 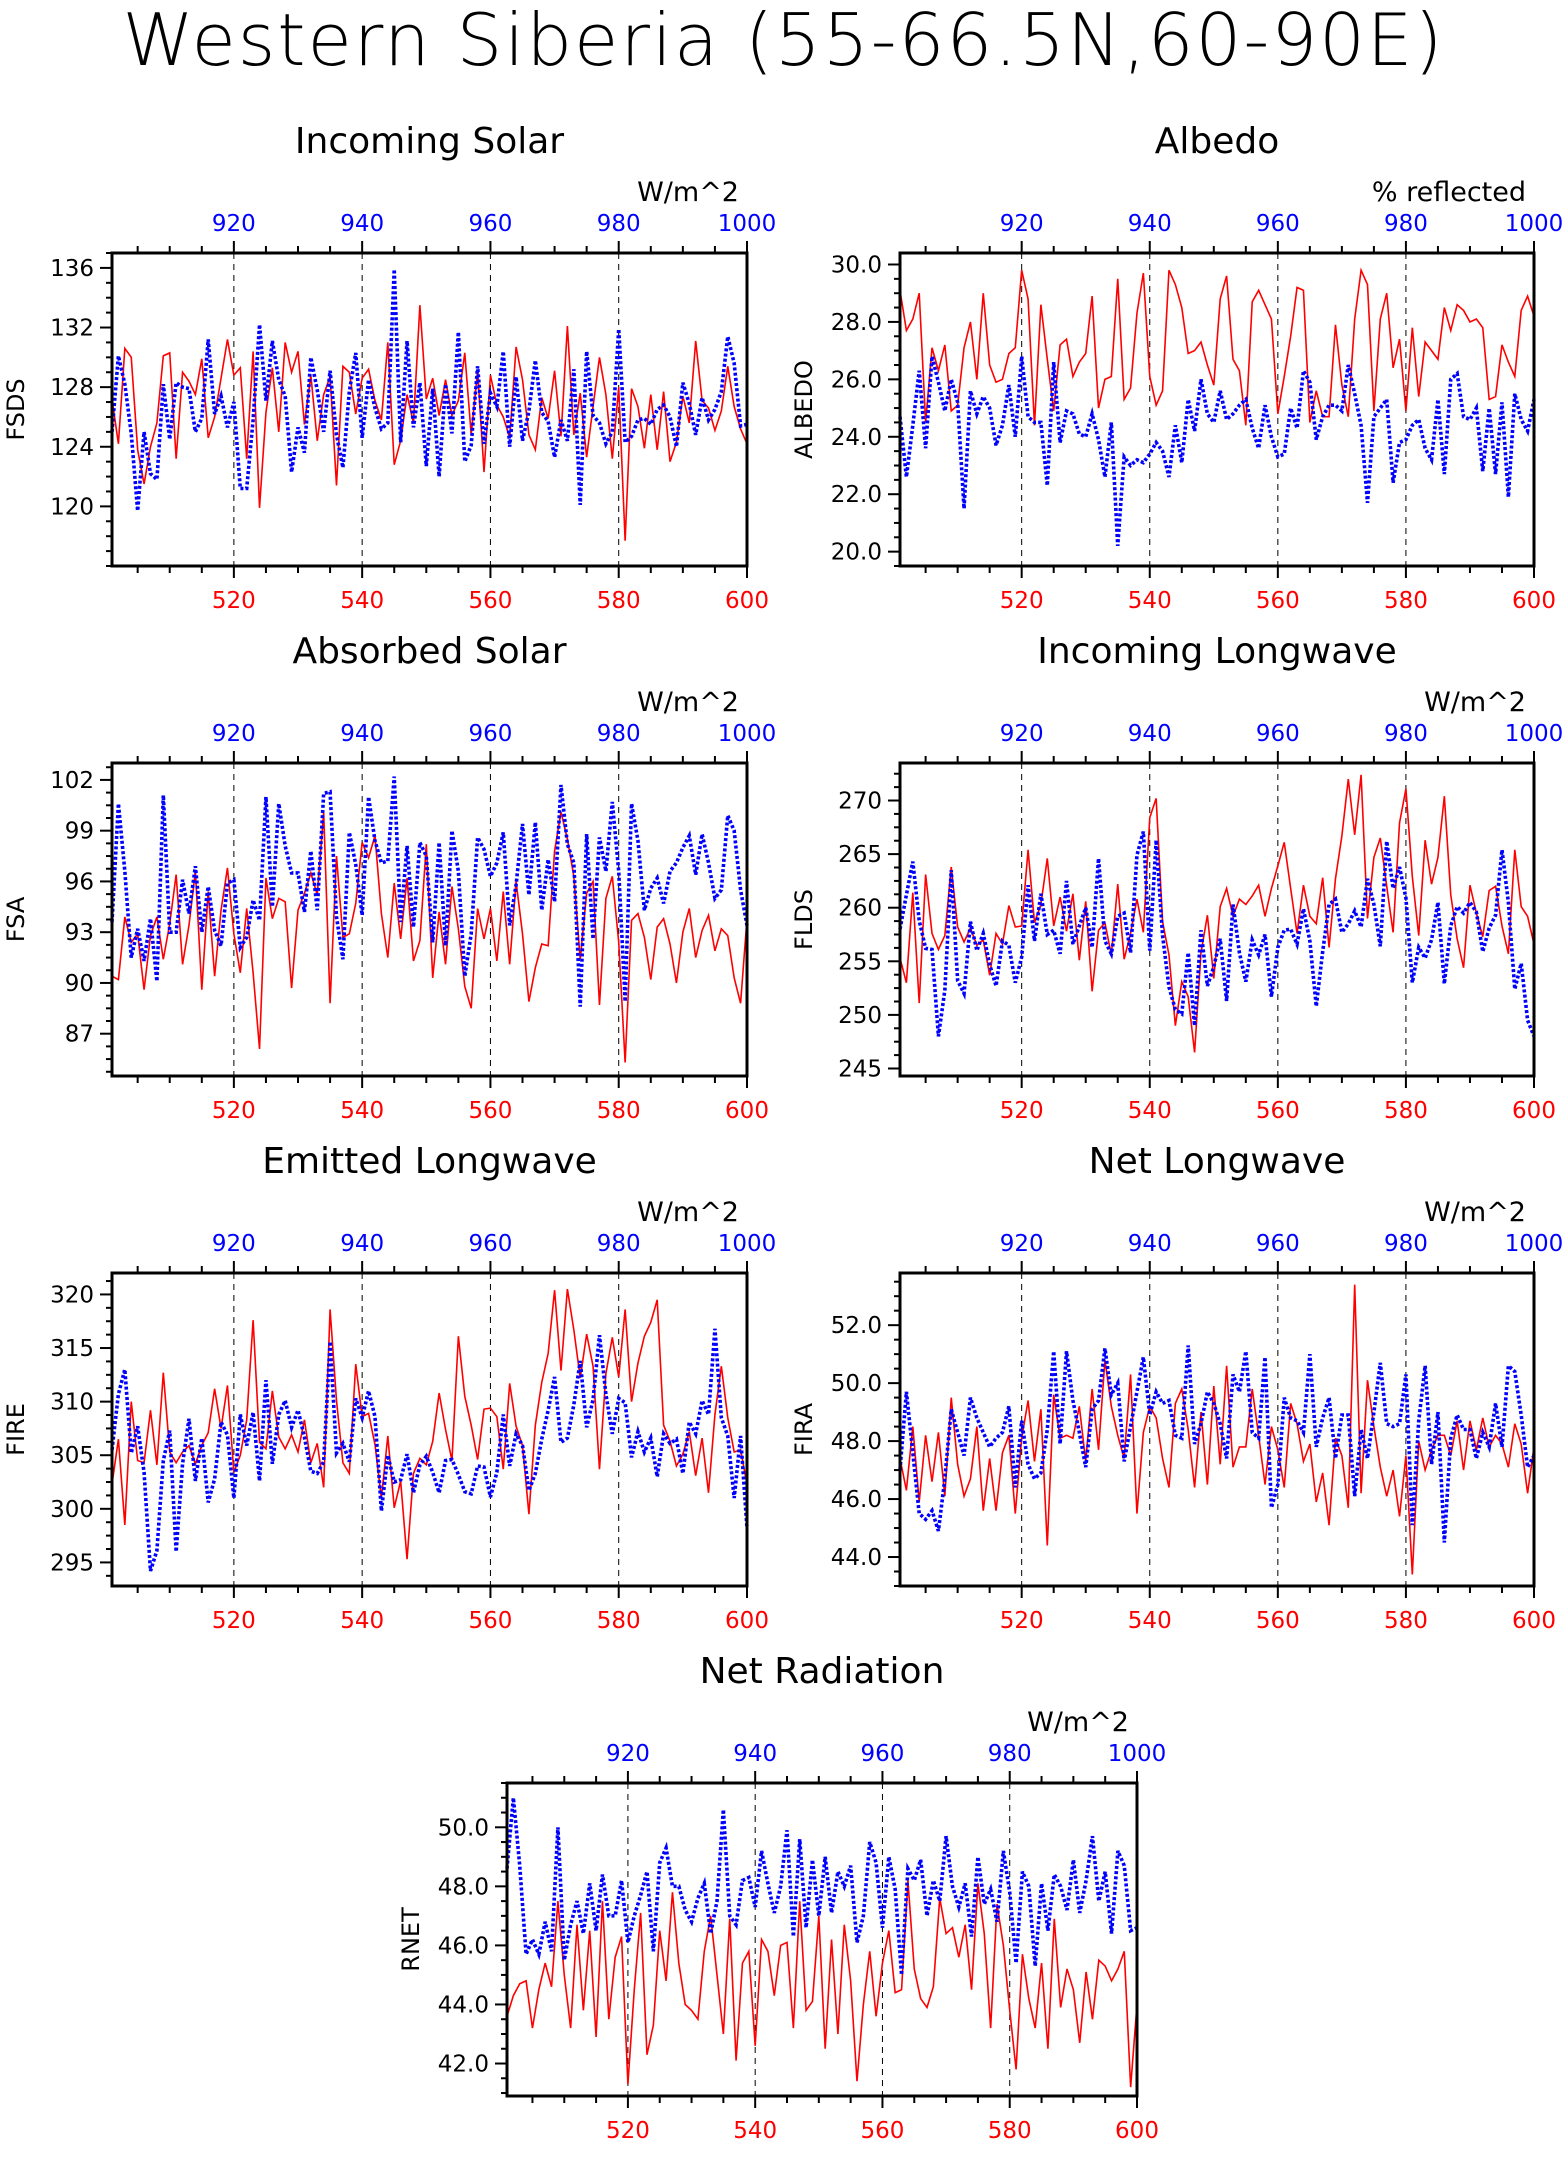 What do you see at coordinates (747, 1244) in the screenshot?
I see `emitted-longwave-top-tick-label: 1000` at bounding box center [747, 1244].